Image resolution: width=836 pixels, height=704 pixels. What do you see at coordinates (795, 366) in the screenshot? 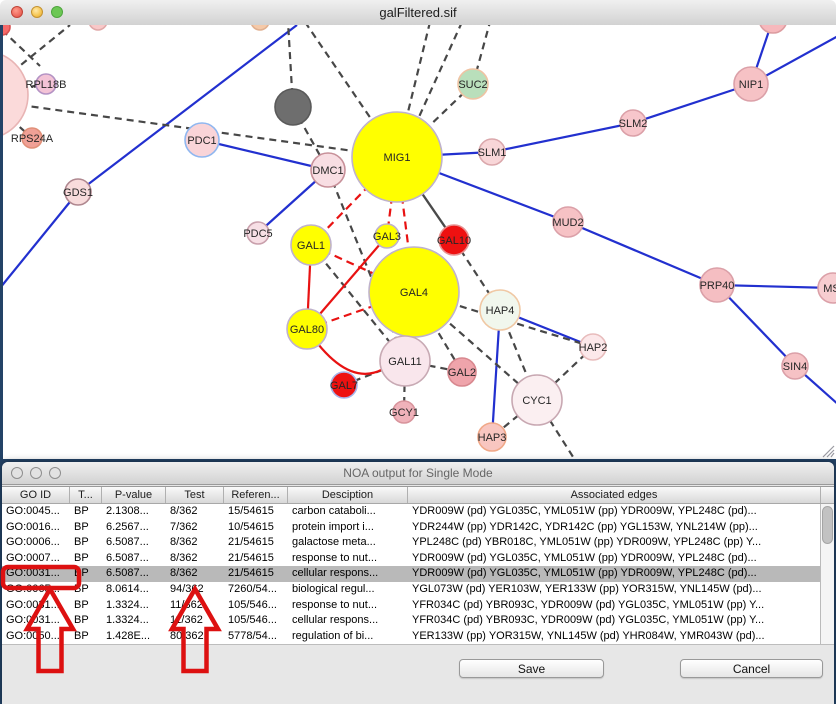
I see `node-sin4` at bounding box center [795, 366].